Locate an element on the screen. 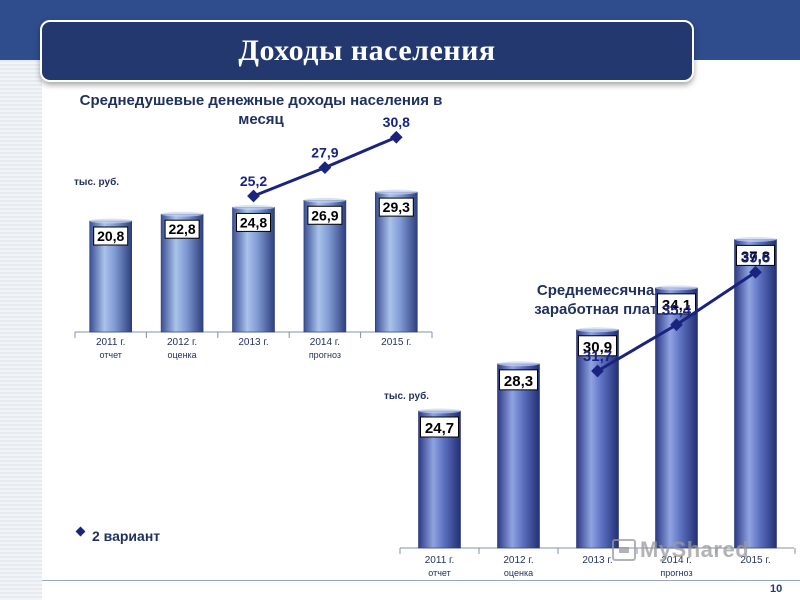 This screenshot has width=800, height=600. line-point-label: 31,7 is located at coordinates (597, 356).